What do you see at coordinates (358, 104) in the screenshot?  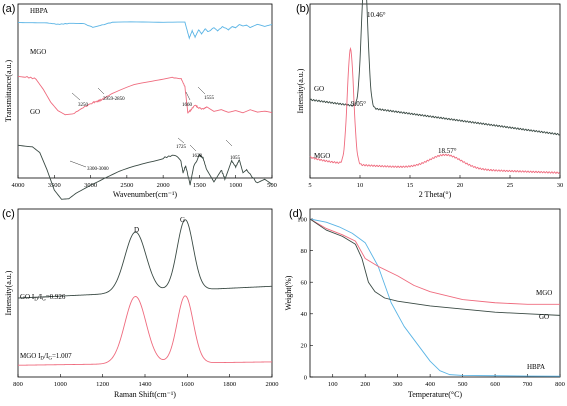 I see `peak-label-9-05: 9.05°` at bounding box center [358, 104].